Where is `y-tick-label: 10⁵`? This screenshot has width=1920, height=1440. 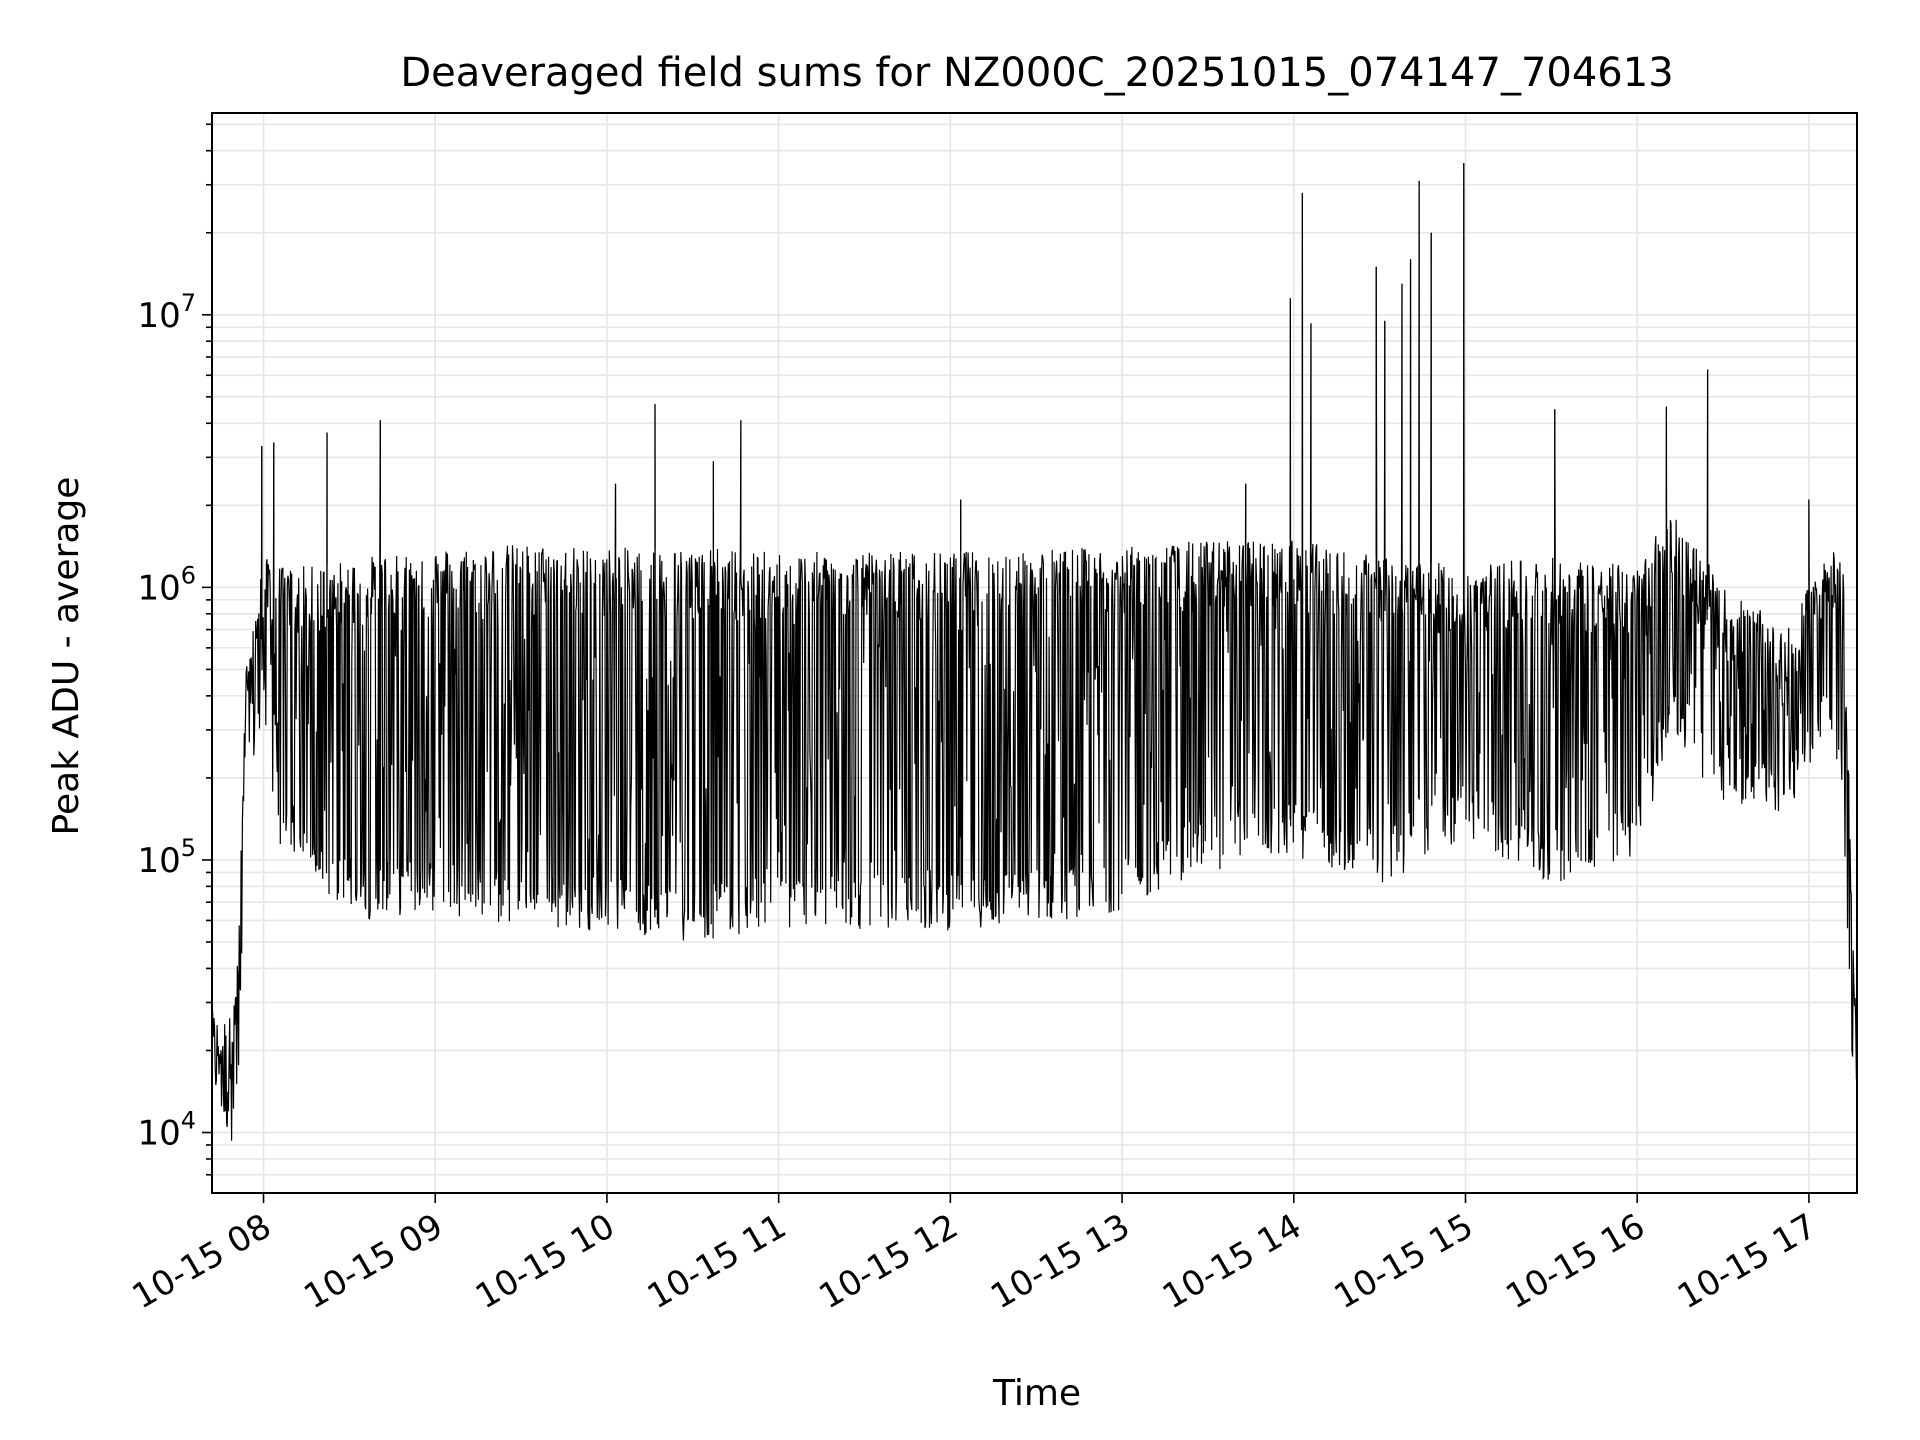
y-tick-label: 10⁵ is located at coordinates (166, 857).